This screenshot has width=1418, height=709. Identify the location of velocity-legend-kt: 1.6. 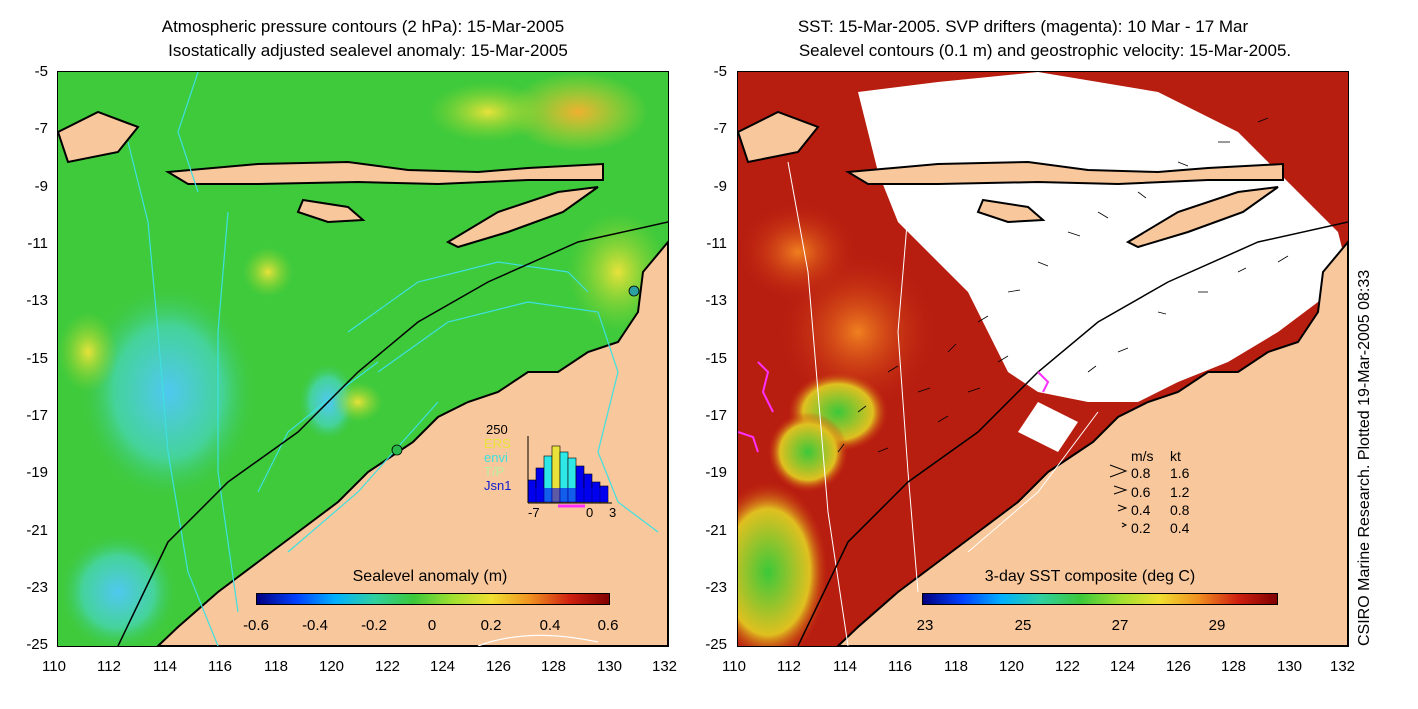
(1180, 473).